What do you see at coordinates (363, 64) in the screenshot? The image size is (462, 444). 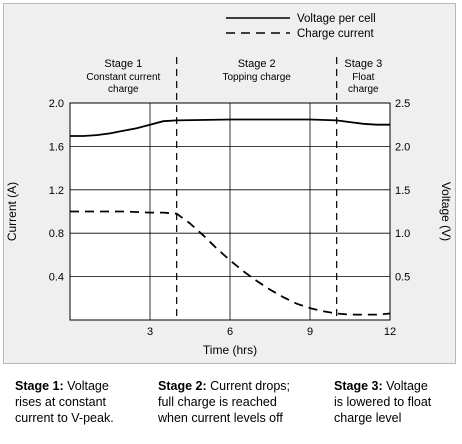 I see `stage-3-title: Stage 3` at bounding box center [363, 64].